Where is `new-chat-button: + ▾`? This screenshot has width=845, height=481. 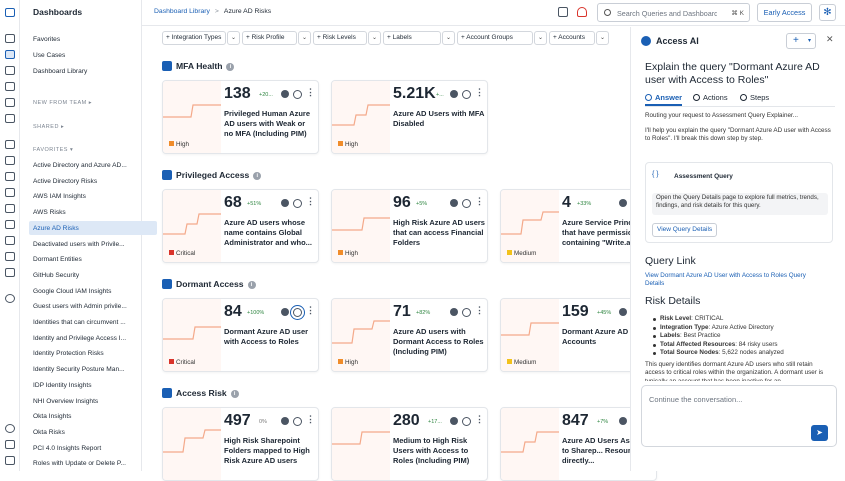 new-chat-button: + ▾ is located at coordinates (801, 41).